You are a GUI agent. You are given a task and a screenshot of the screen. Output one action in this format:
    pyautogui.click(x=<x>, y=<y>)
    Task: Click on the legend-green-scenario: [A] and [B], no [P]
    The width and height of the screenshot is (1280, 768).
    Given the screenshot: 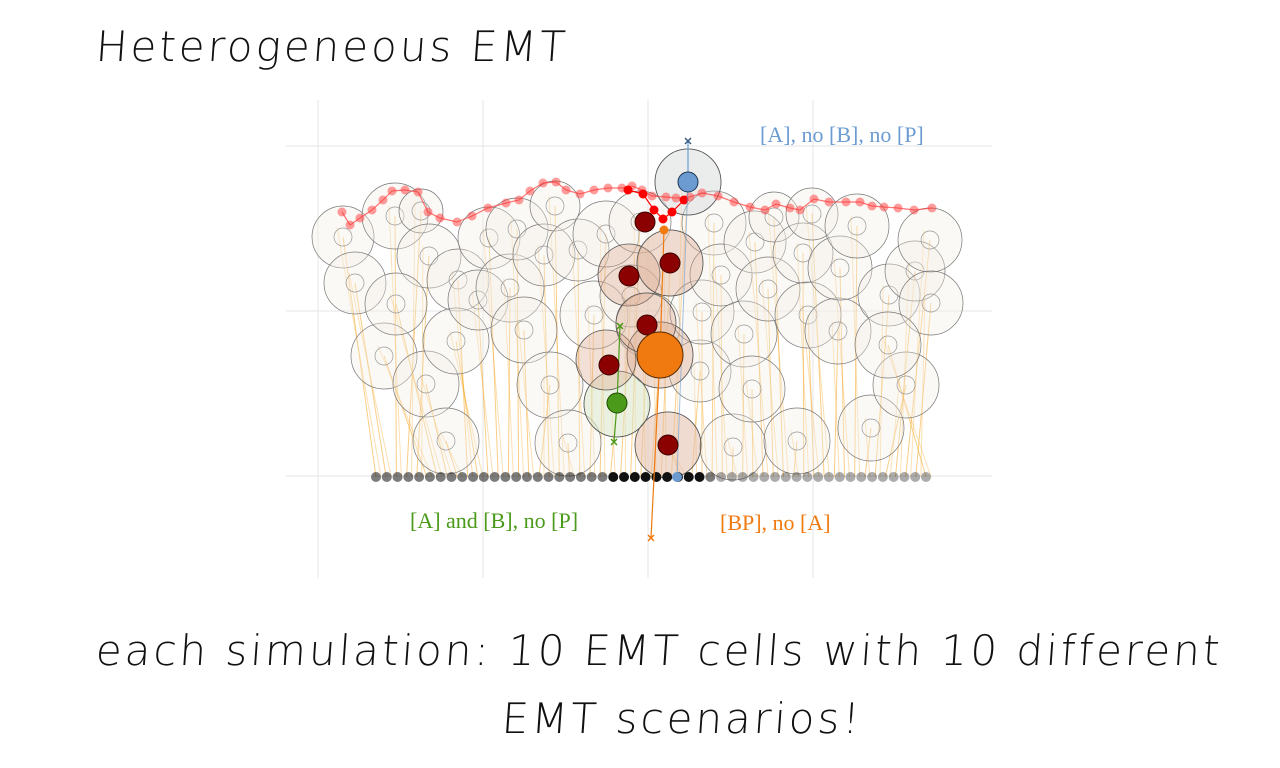 What is the action you would take?
    pyautogui.click(x=494, y=520)
    